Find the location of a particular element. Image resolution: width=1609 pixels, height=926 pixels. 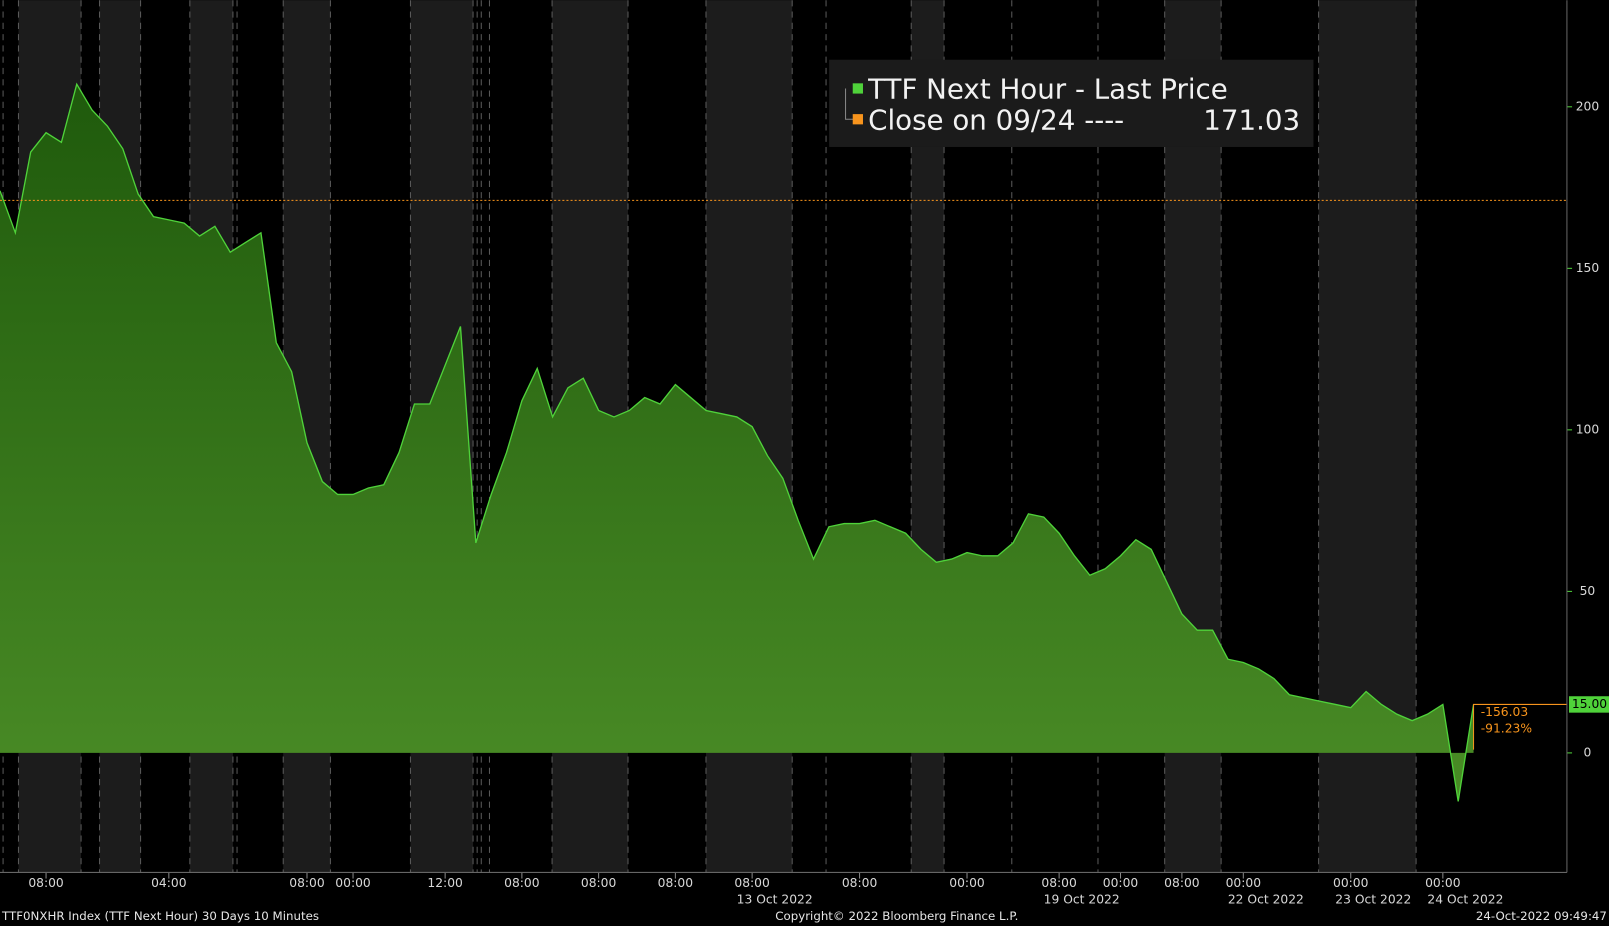

footer-right: 24-Oct-2022 09:49:47 is located at coordinates (1541, 916).